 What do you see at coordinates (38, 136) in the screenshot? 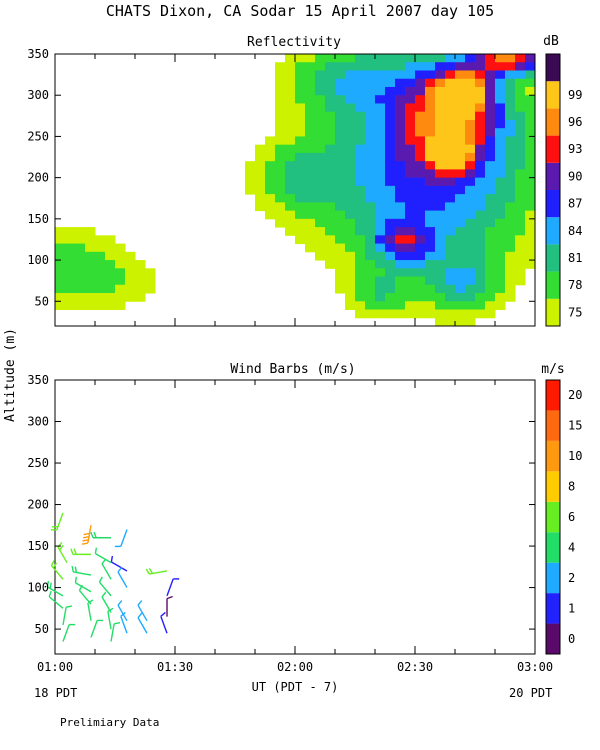
I see `y-tick-label: 250` at bounding box center [38, 136].